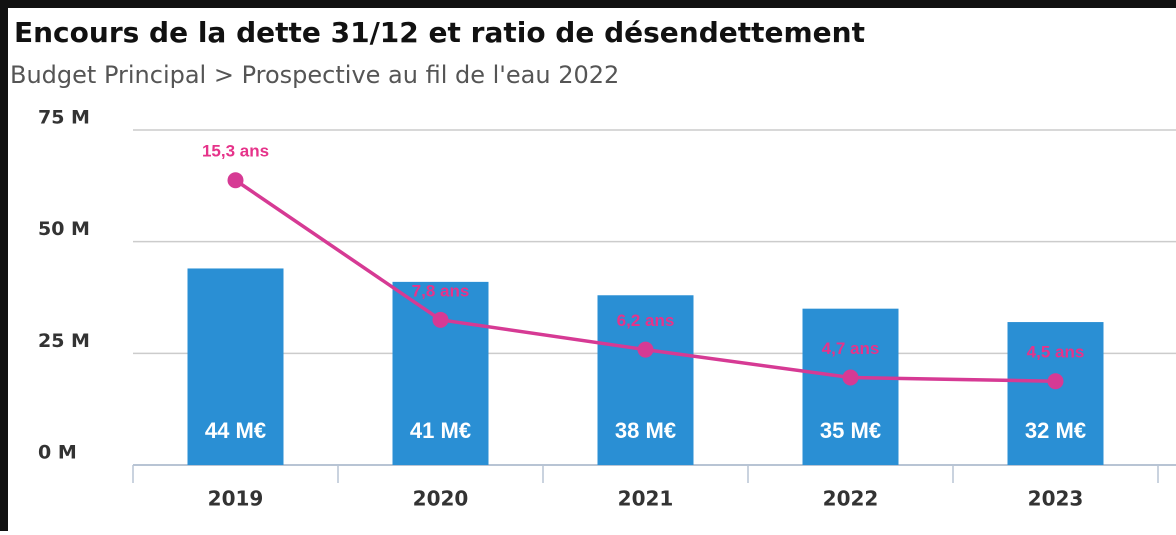  Describe the element at coordinates (64, 341) in the screenshot. I see `y-tick-label: 25 M` at that location.